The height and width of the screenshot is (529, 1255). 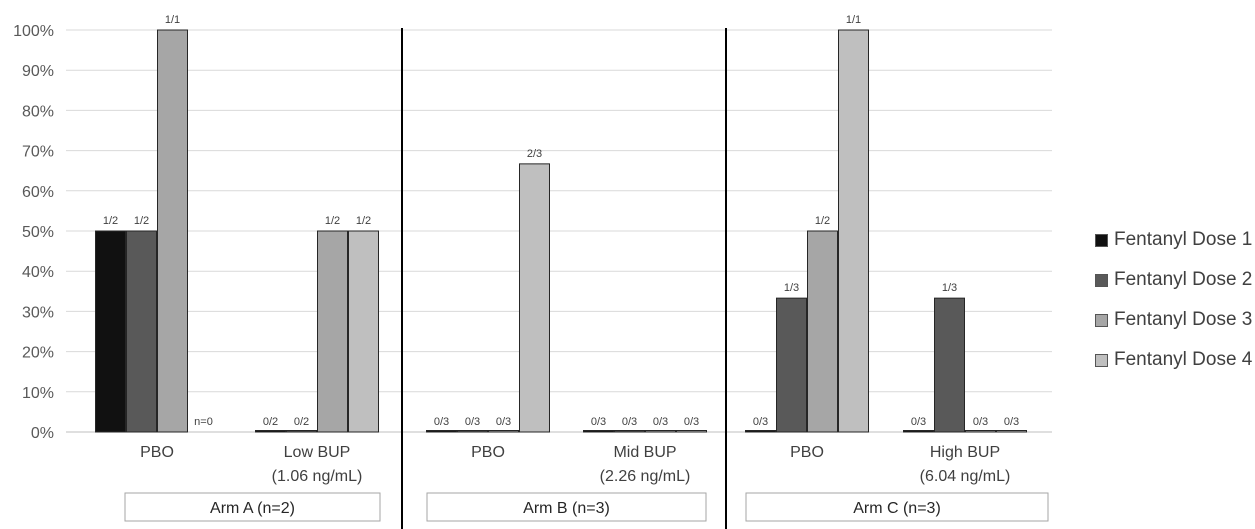 I want to click on arm-label: Arm C (n=3), so click(x=897, y=508).